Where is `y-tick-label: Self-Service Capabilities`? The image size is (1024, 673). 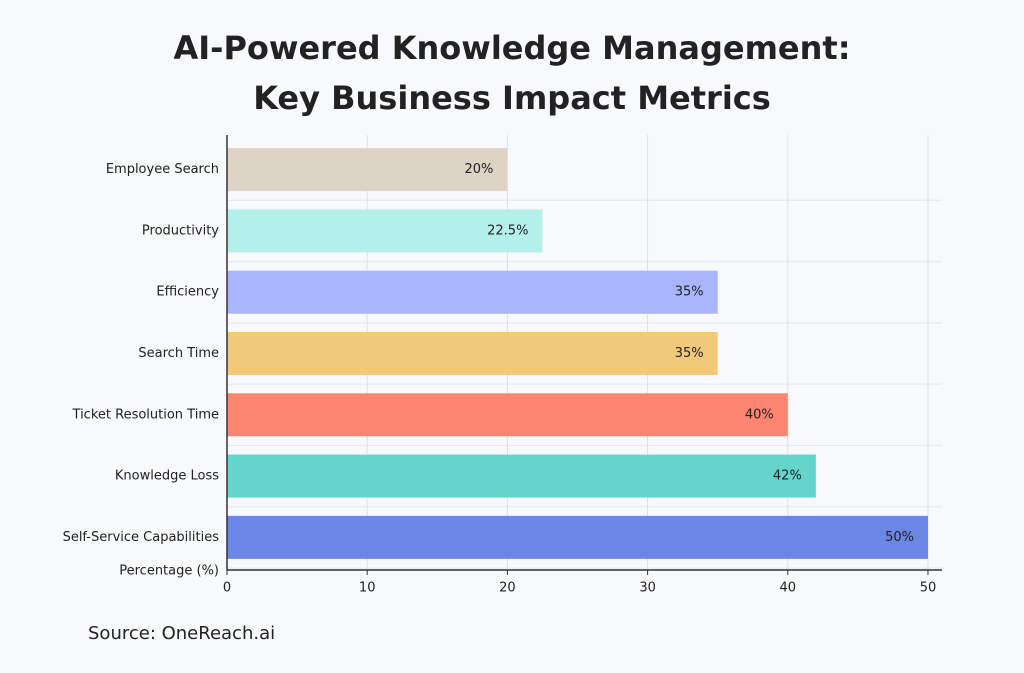
y-tick-label: Self-Service Capabilities is located at coordinates (141, 537).